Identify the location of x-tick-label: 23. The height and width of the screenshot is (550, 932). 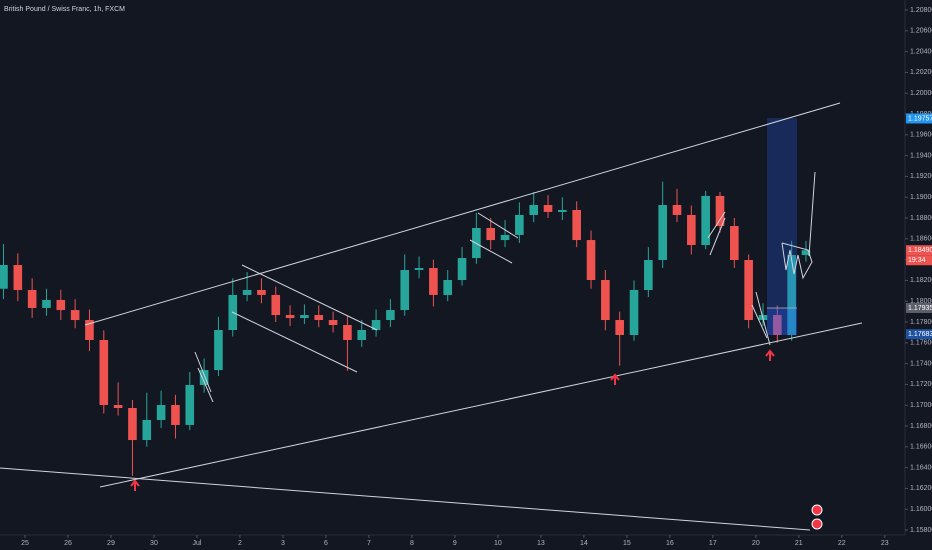
(885, 543).